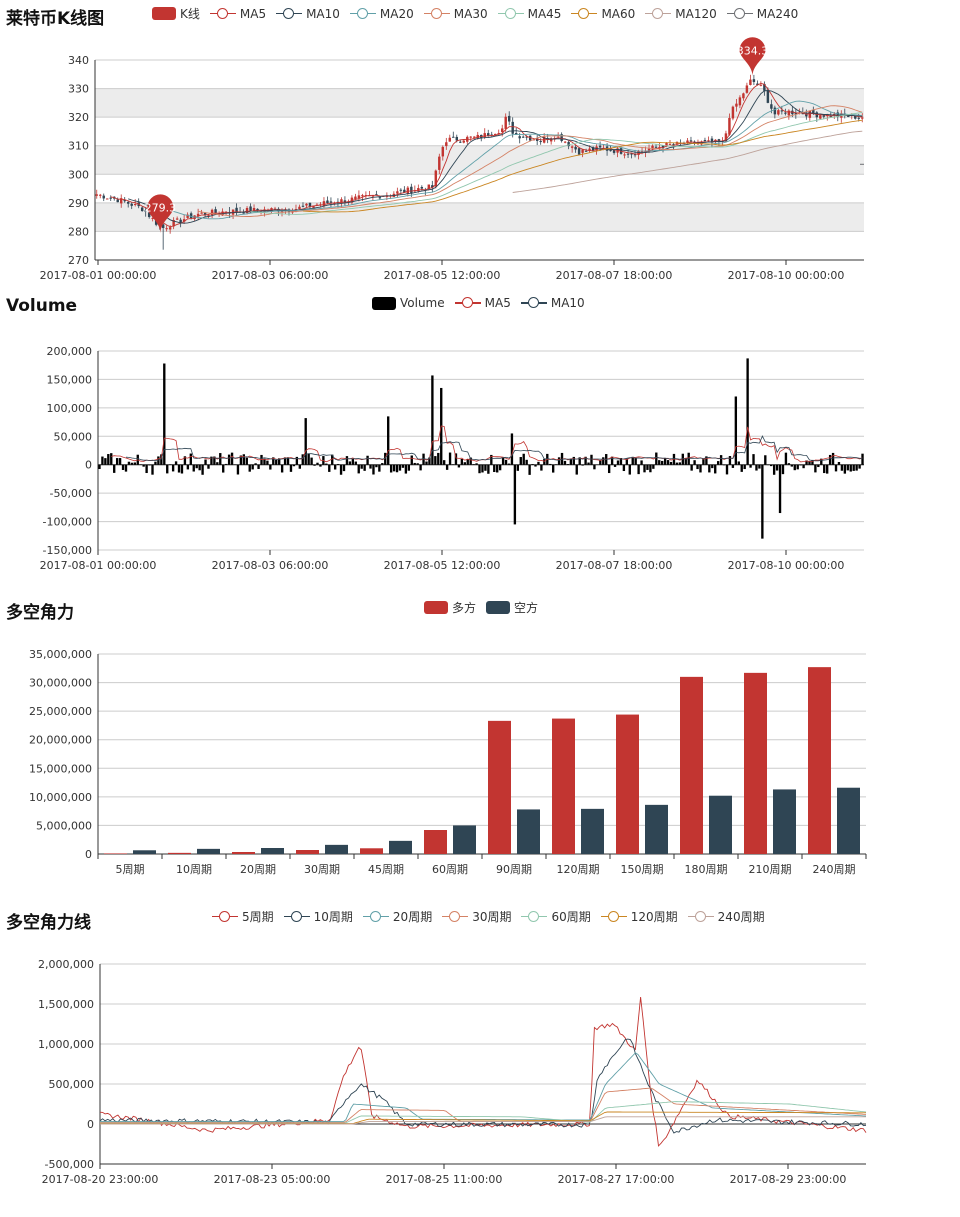  Describe the element at coordinates (476, 916) in the screenshot. I see `legend-item-3: 30周期` at that location.